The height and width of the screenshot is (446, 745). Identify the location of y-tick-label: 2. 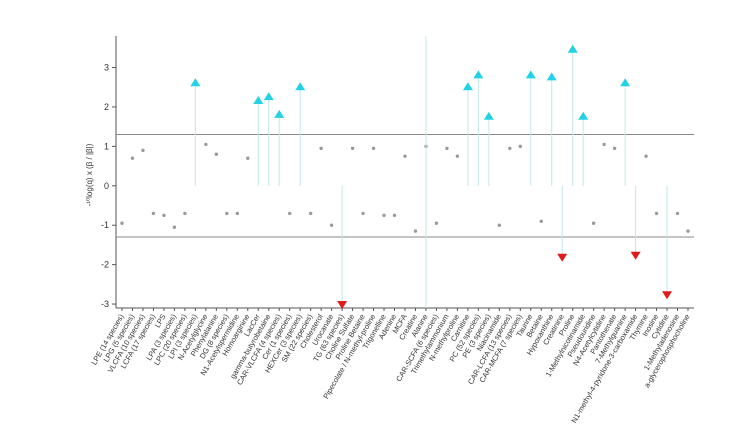
(106, 107).